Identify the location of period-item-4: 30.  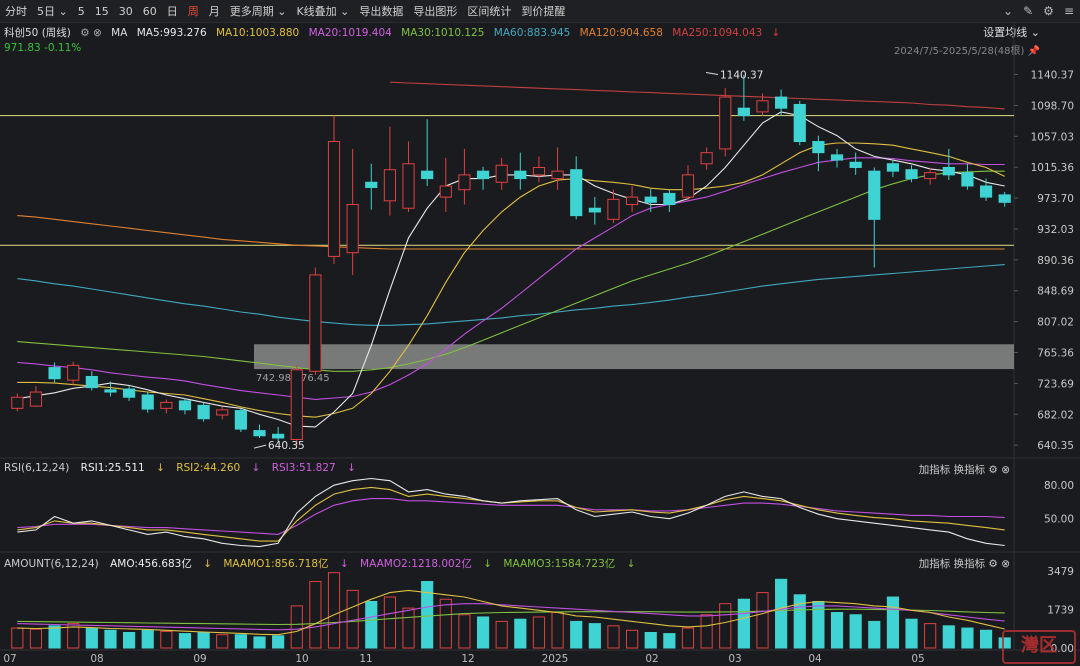
(125, 11).